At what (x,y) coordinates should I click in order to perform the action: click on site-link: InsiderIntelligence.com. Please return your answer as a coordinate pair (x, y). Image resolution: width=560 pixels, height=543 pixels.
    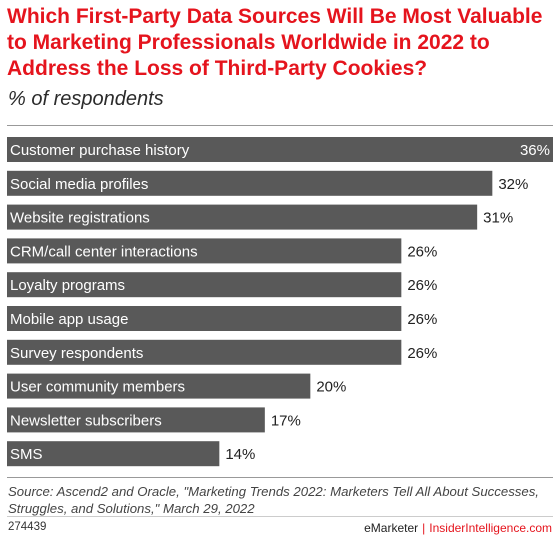
    Looking at the image, I should click on (490, 528).